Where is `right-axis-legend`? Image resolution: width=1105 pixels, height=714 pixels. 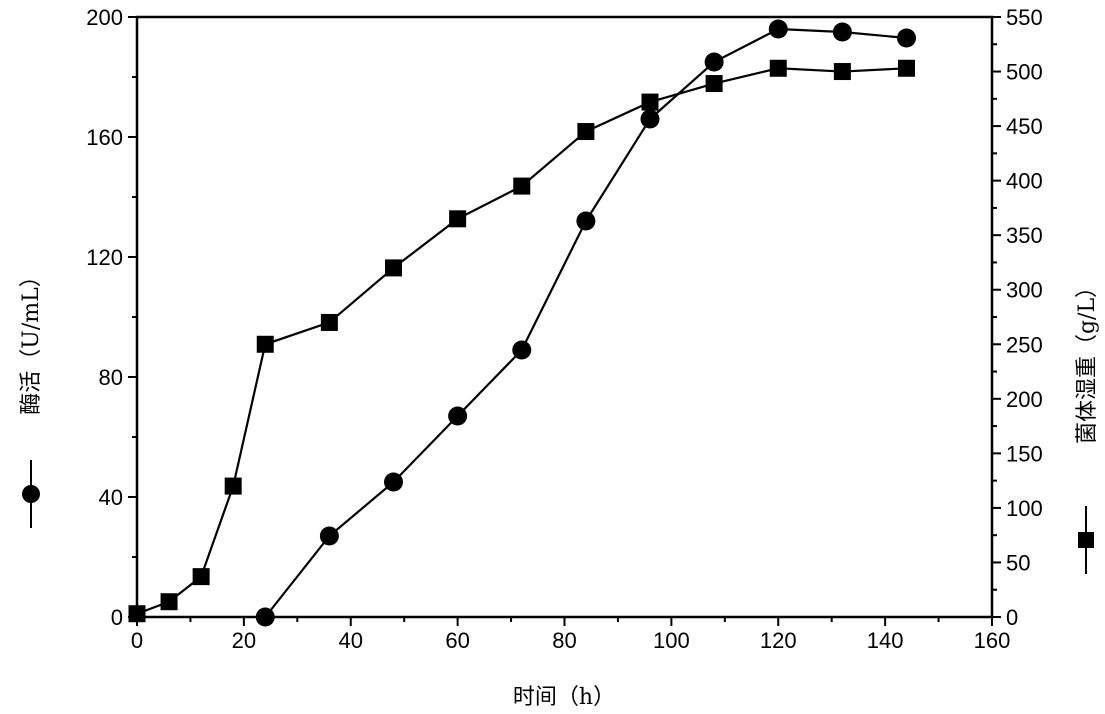
right-axis-legend is located at coordinates (1086, 540).